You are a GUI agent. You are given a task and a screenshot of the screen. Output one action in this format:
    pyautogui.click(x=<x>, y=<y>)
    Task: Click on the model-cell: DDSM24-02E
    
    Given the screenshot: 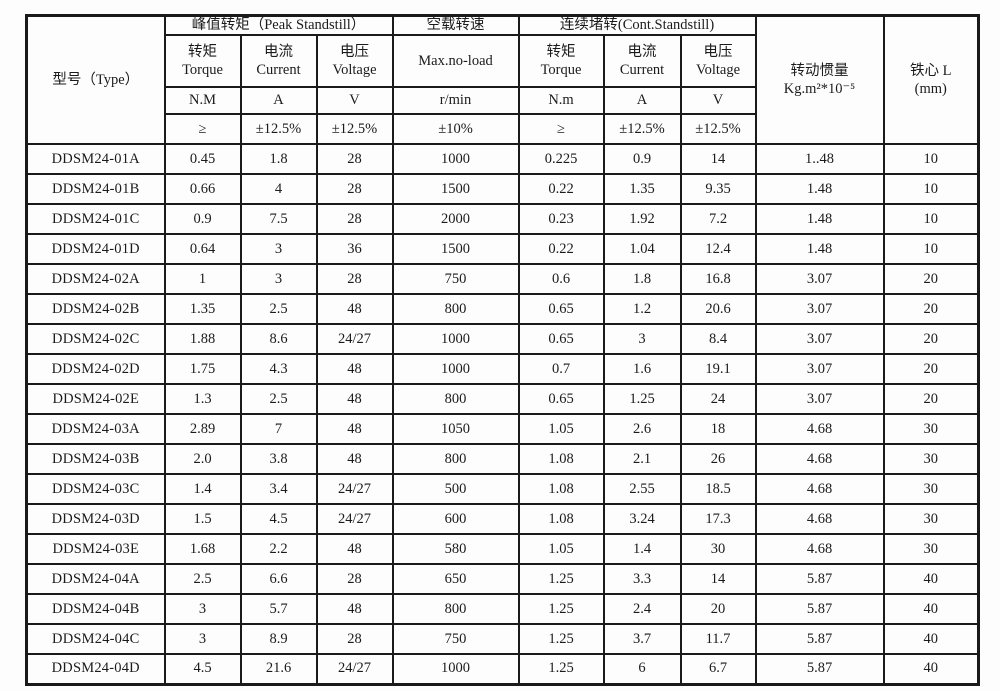 What is the action you would take?
    pyautogui.click(x=95, y=399)
    